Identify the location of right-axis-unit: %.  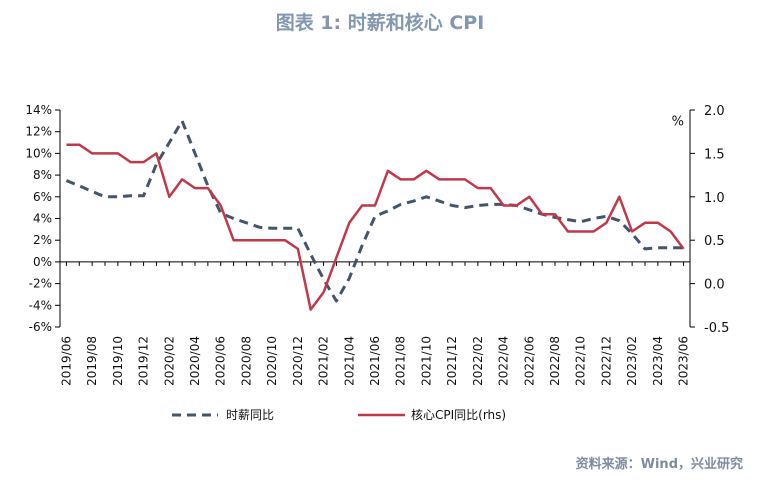
(678, 121).